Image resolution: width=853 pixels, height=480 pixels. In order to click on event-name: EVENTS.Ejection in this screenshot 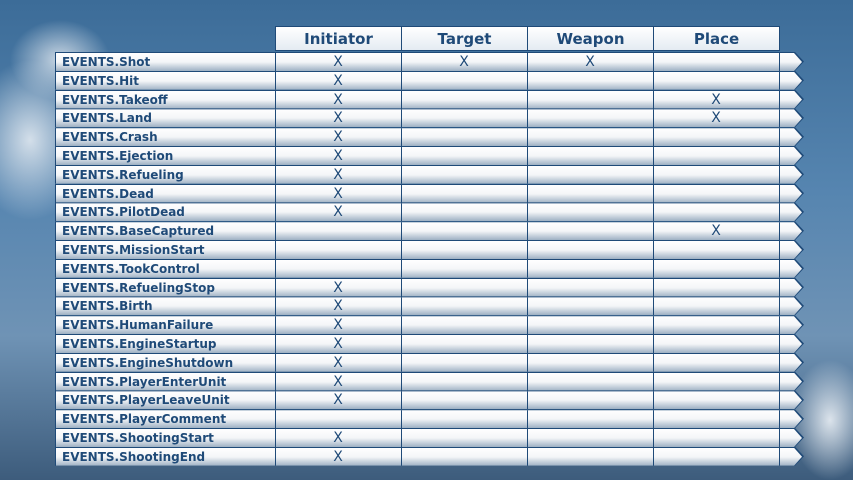, I will do `click(118, 156)`.